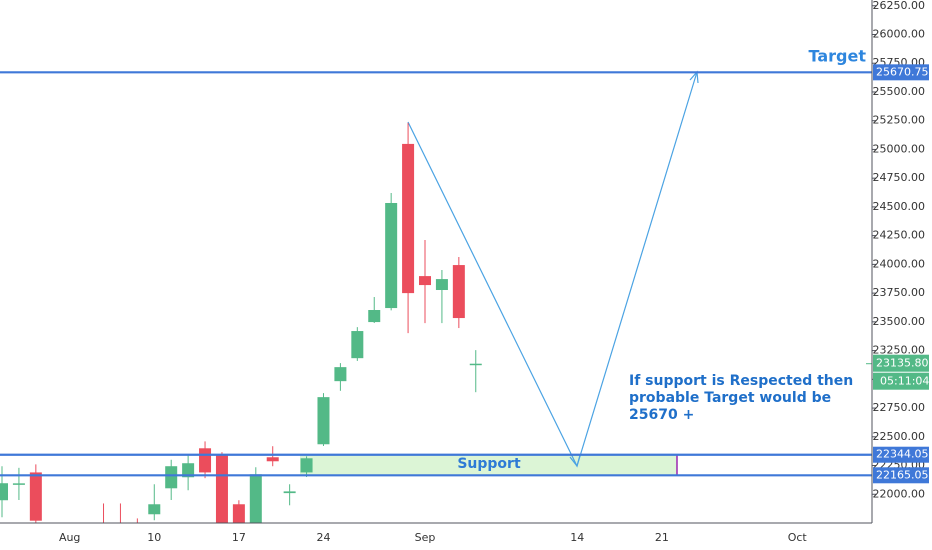  Describe the element at coordinates (798, 537) in the screenshot. I see `x-tick-label: Oct` at that location.